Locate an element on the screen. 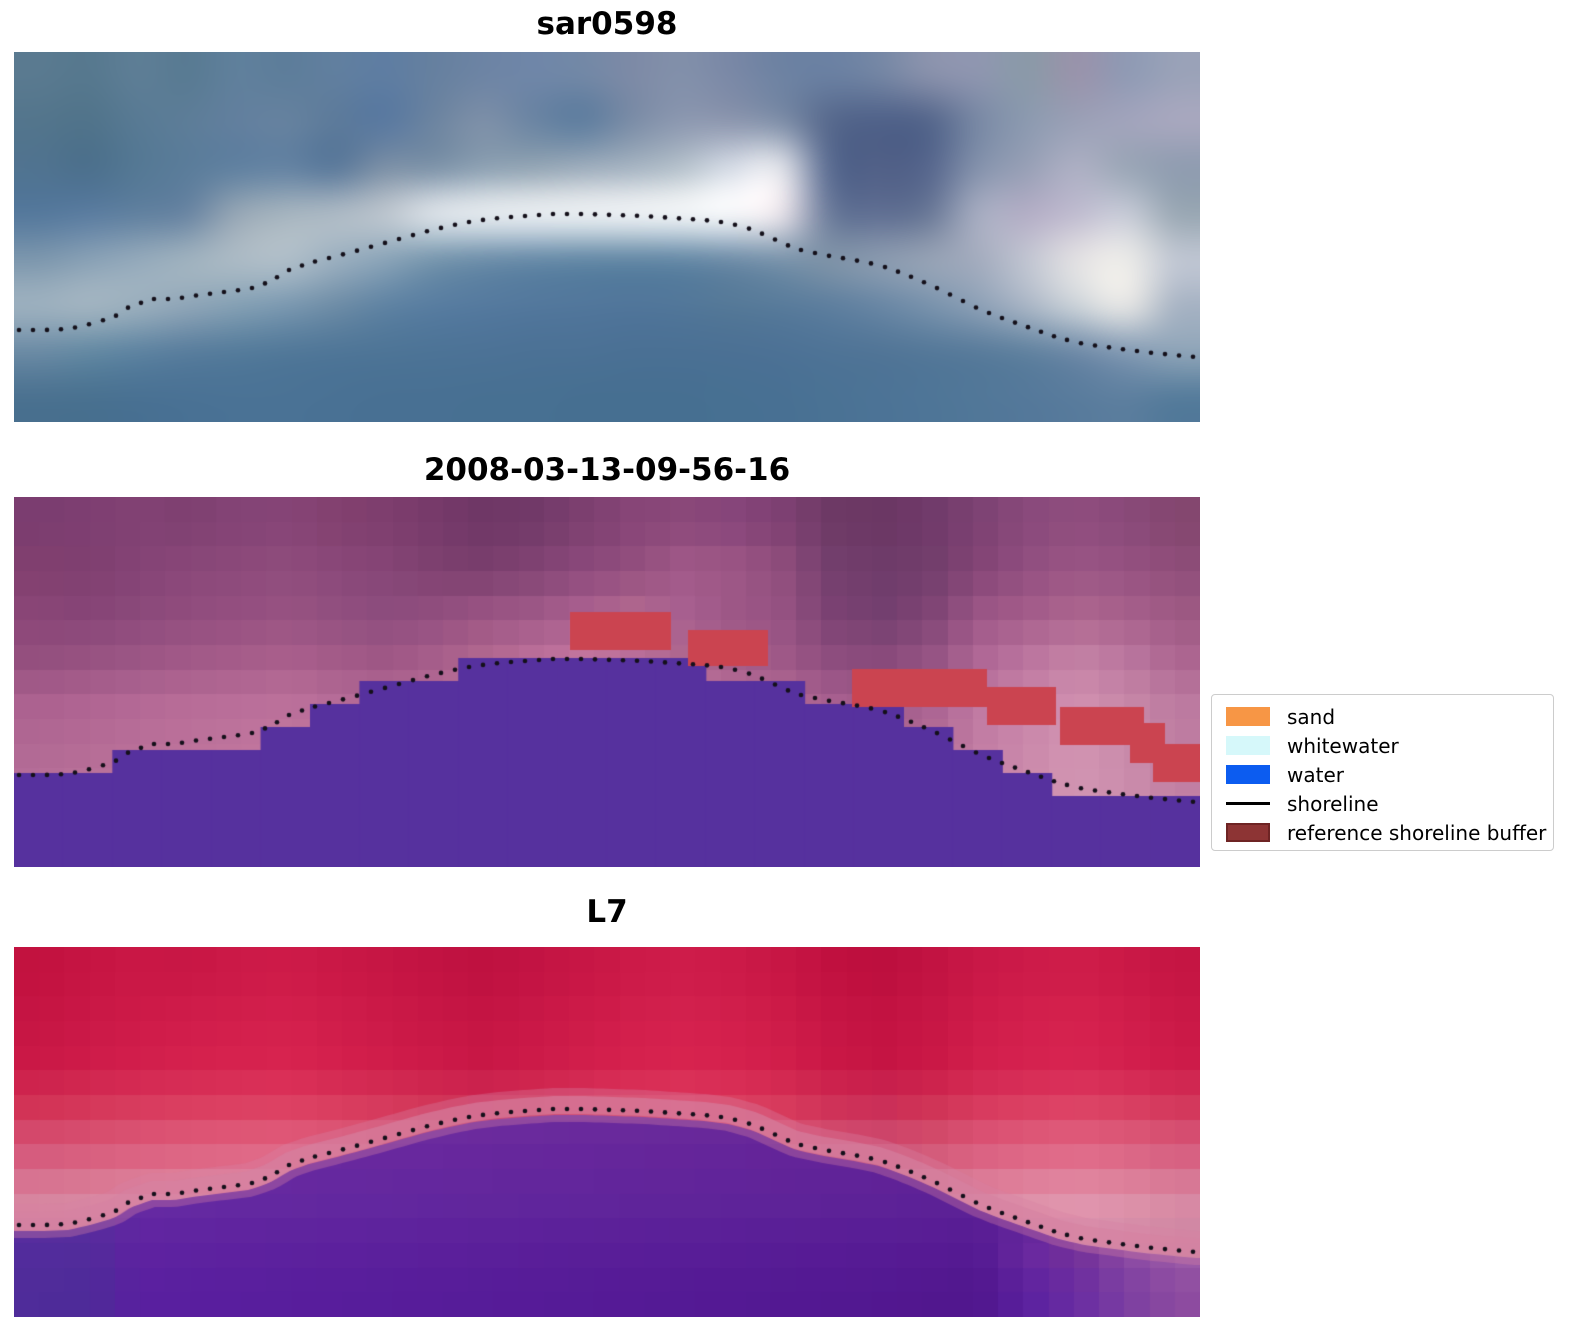  legend-label: water is located at coordinates (1315, 774).